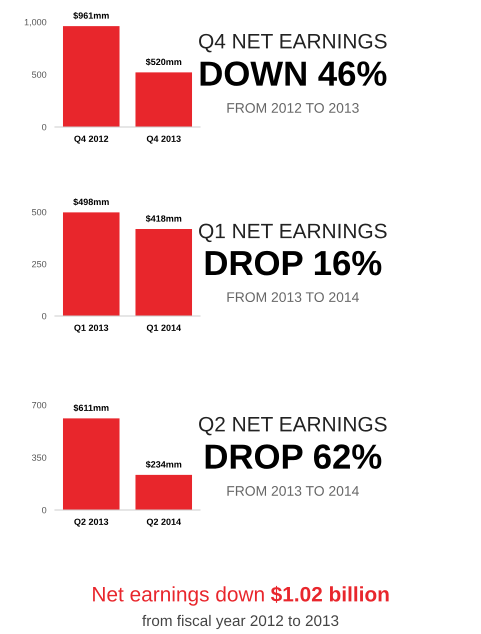  I want to click on y-tick-label: 700, so click(39, 405).